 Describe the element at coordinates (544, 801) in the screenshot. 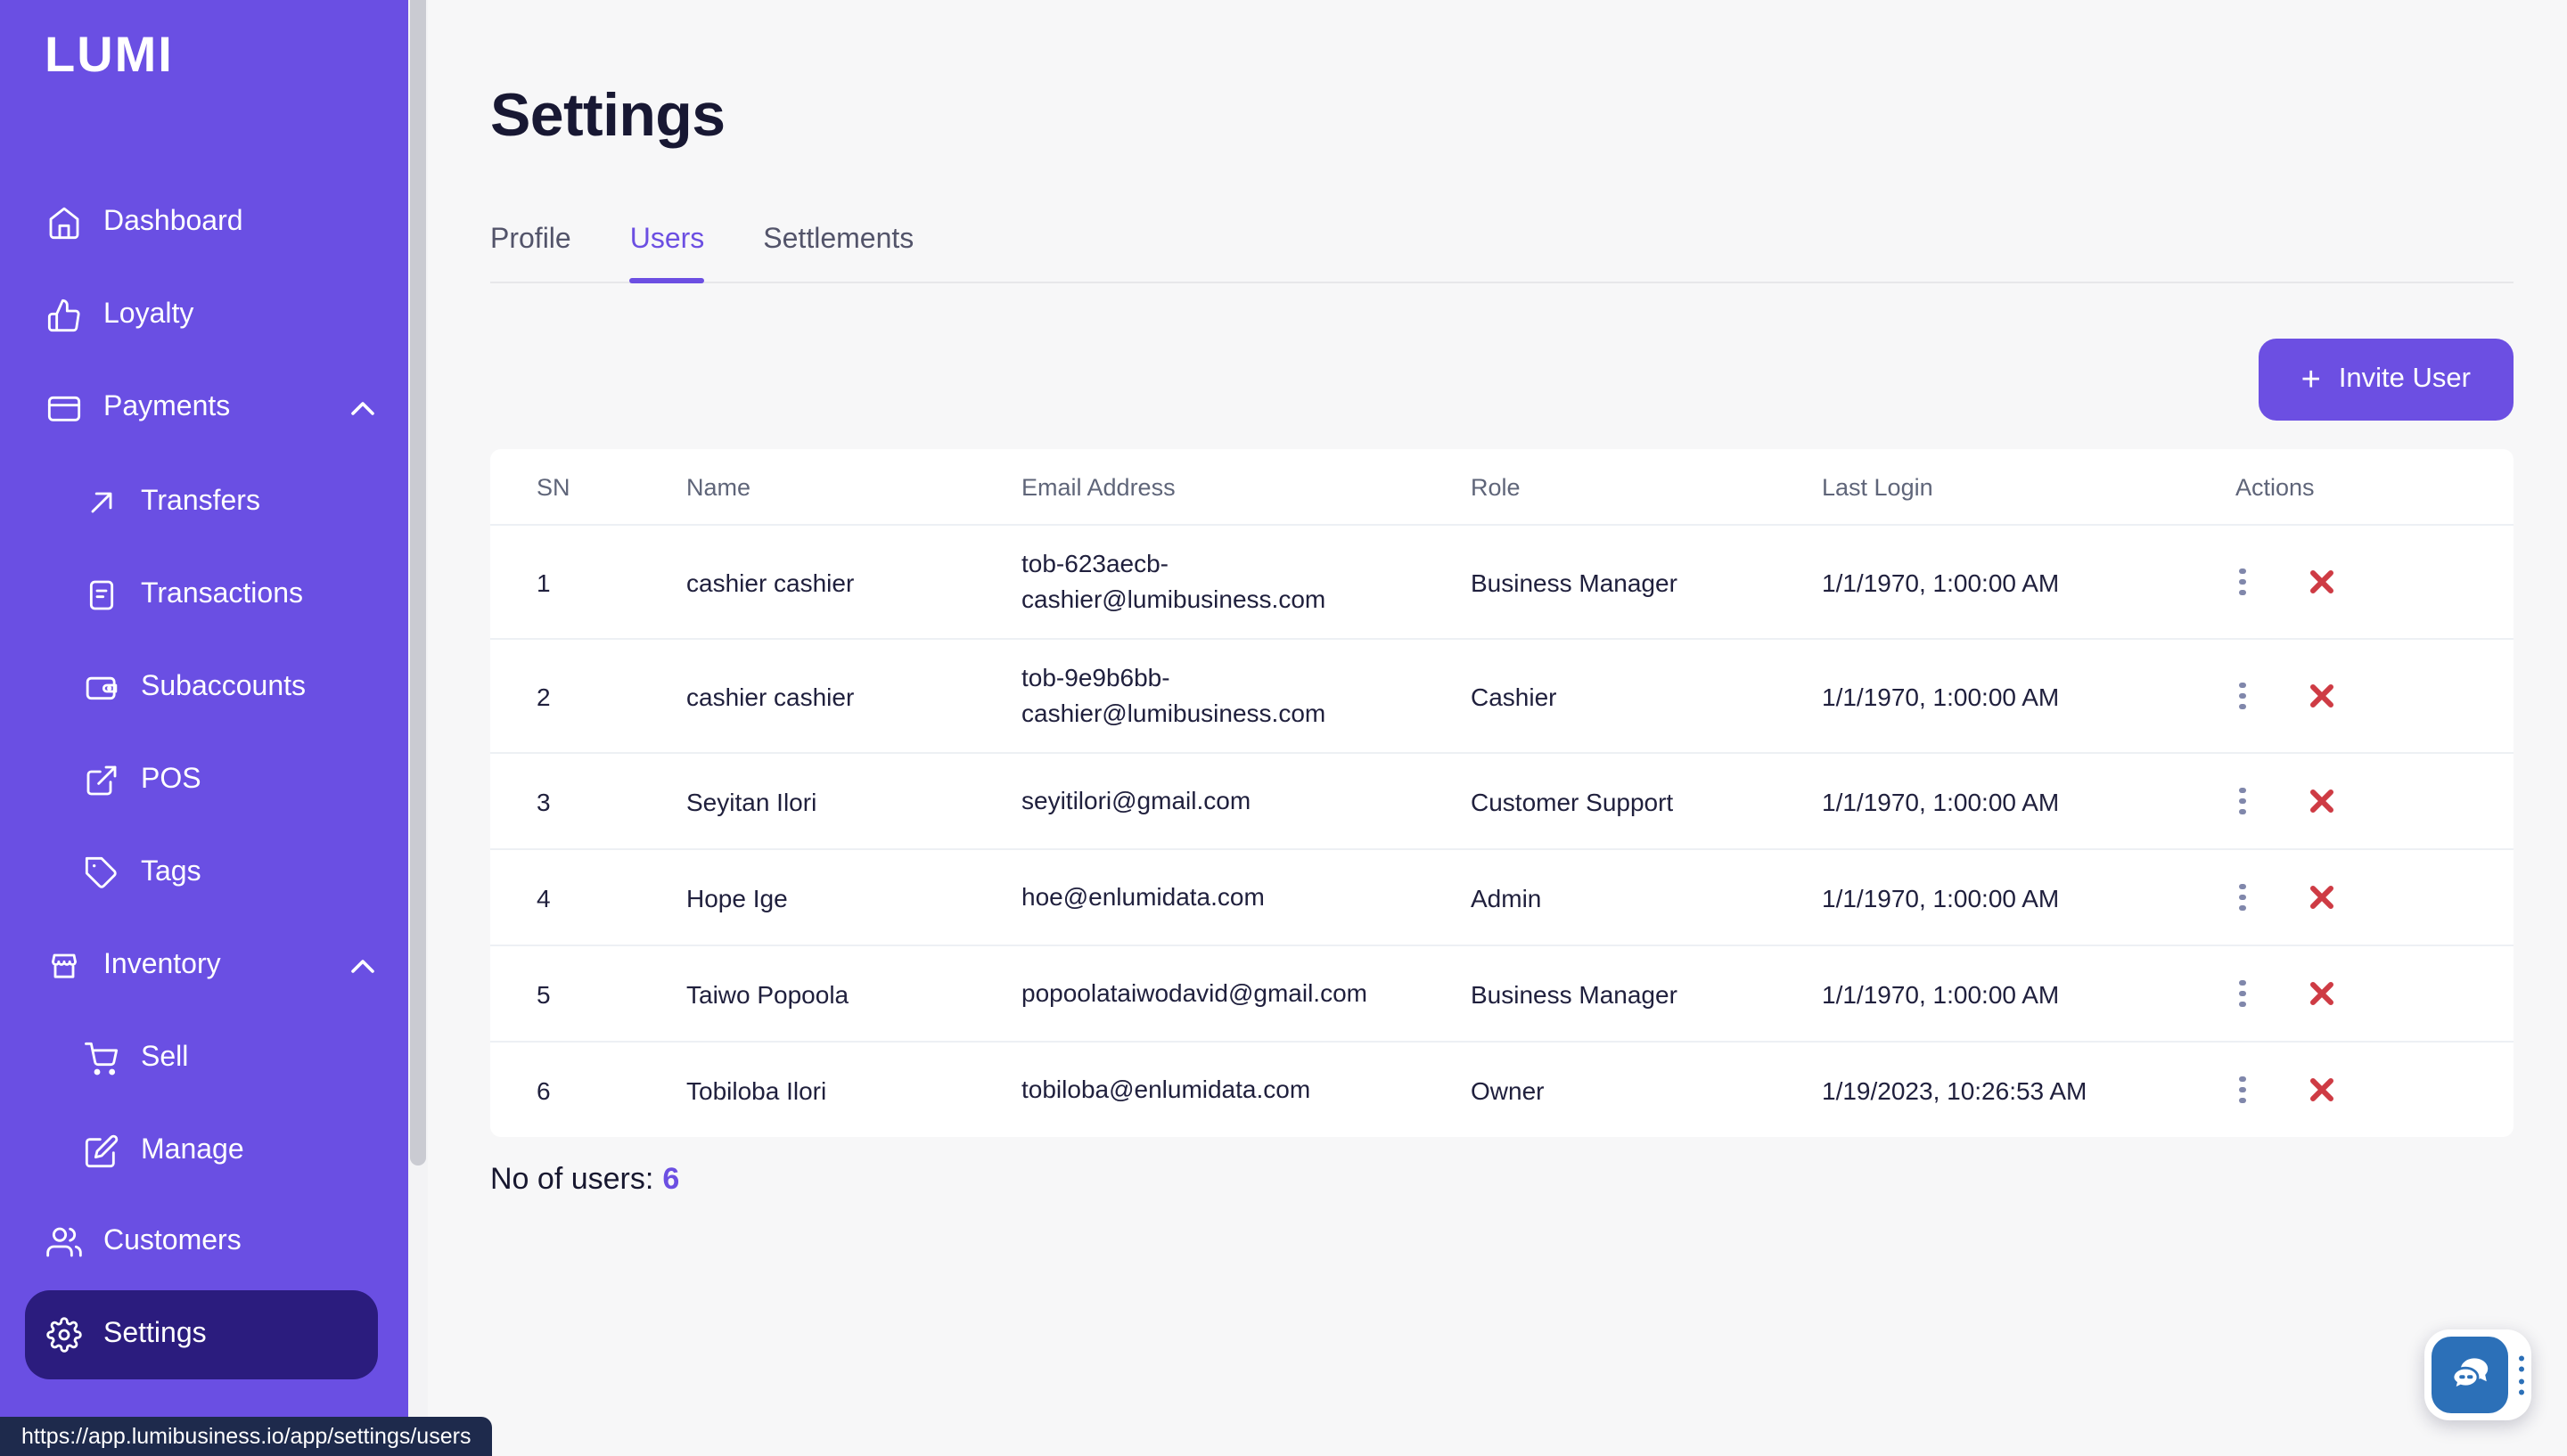

I see `cell-sn: 3` at that location.